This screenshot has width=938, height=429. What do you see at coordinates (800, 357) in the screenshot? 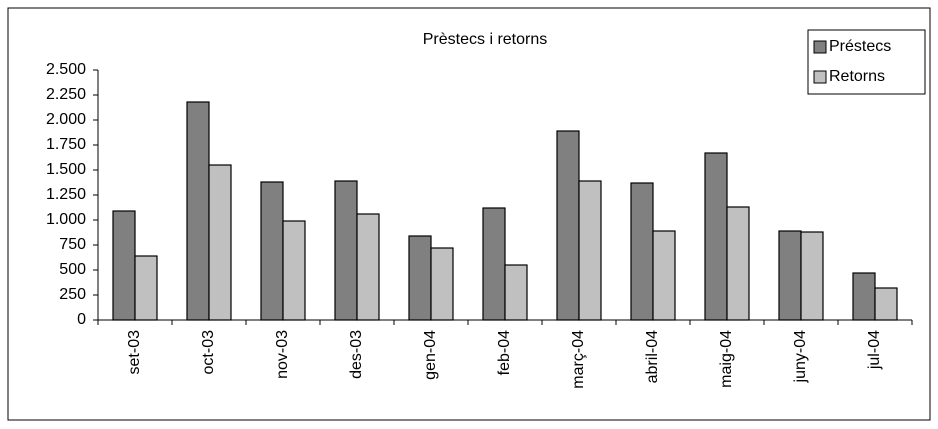
I see `x-tick-label: juny-04` at bounding box center [800, 357].